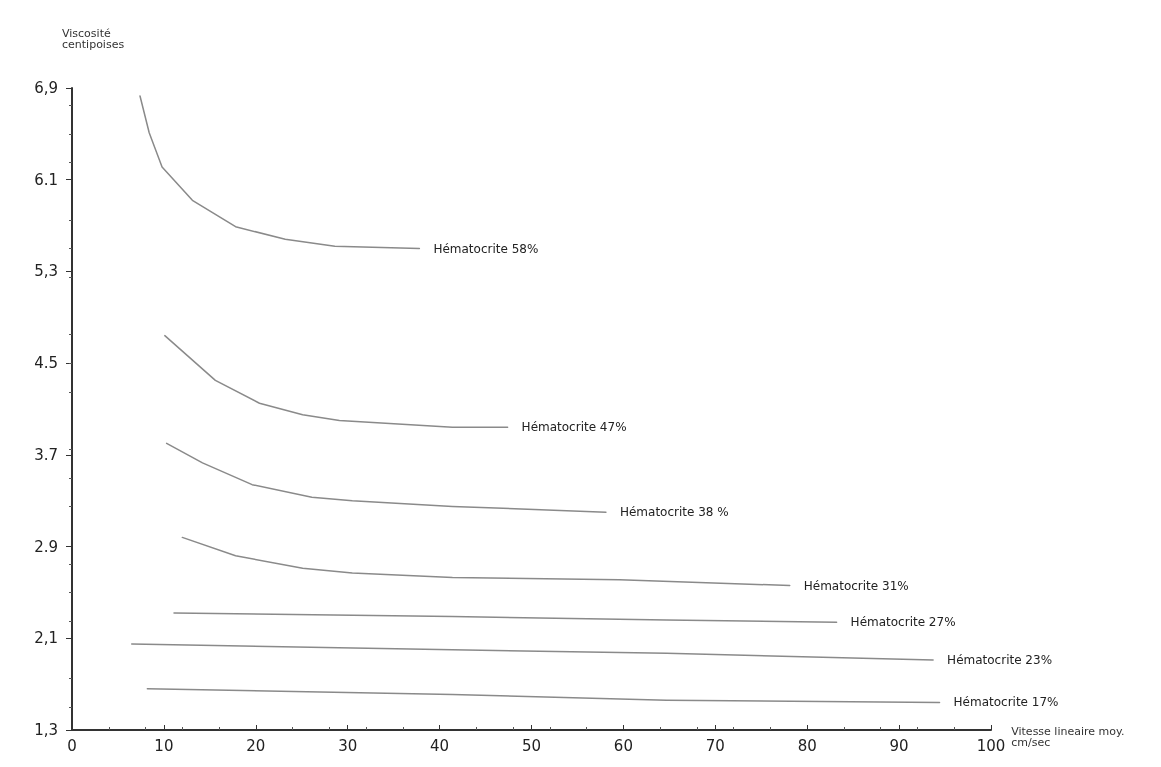  What do you see at coordinates (46, 454) in the screenshot?
I see `y-tick-label: 3.7` at bounding box center [46, 454].